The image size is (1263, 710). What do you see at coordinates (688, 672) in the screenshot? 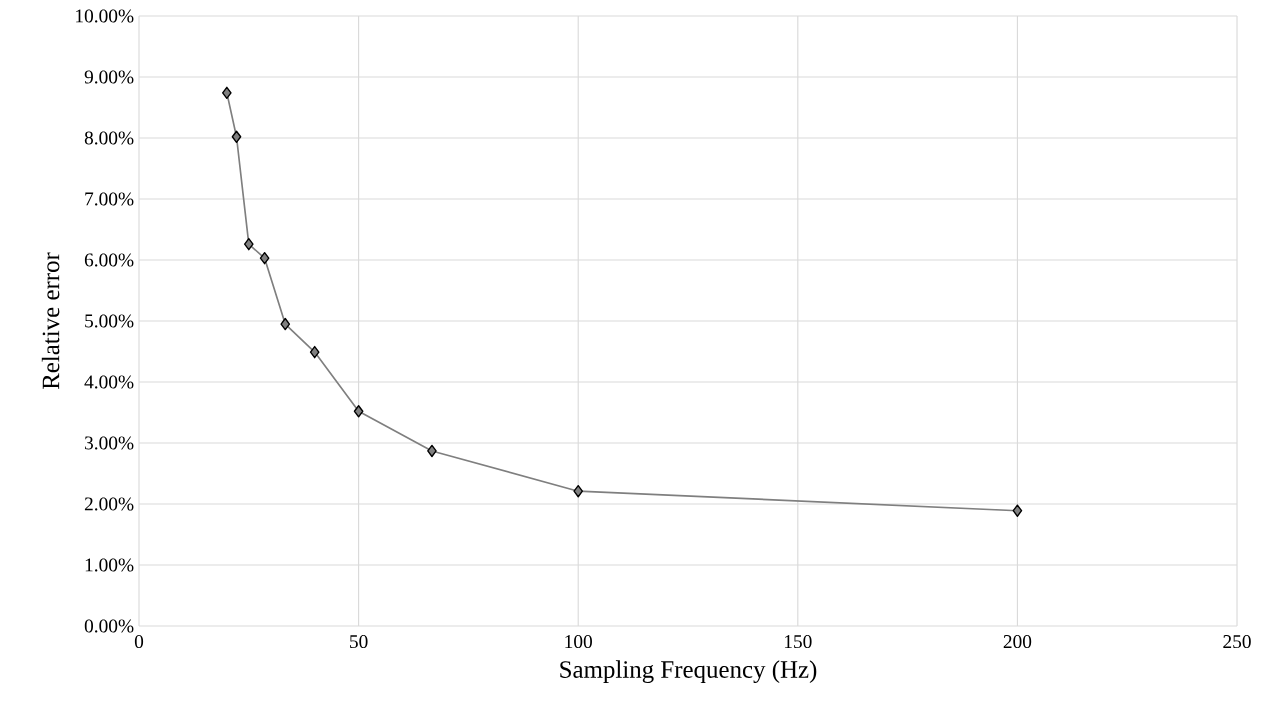
I see `x-axis-title: Sampling Frequency (Hz)` at bounding box center [688, 672].